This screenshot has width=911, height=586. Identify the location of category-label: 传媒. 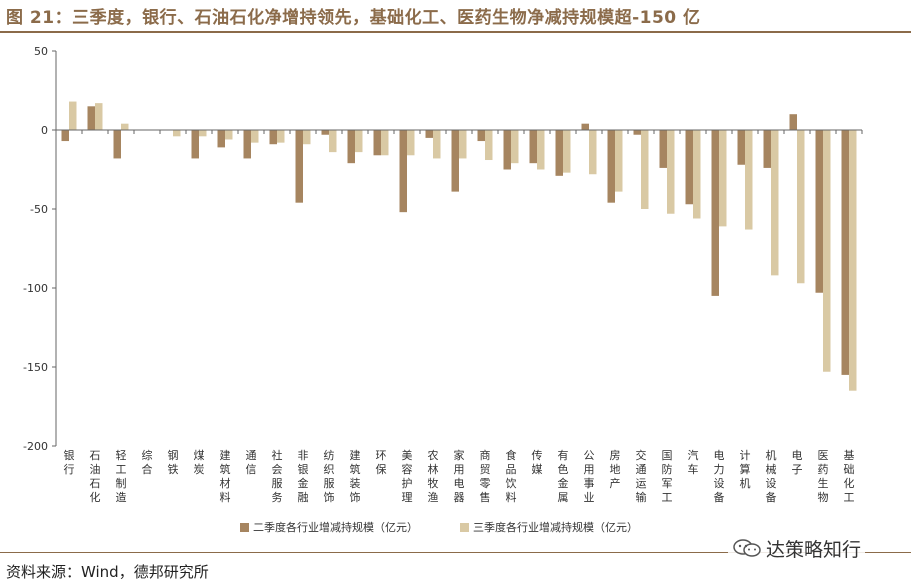
(537, 462).